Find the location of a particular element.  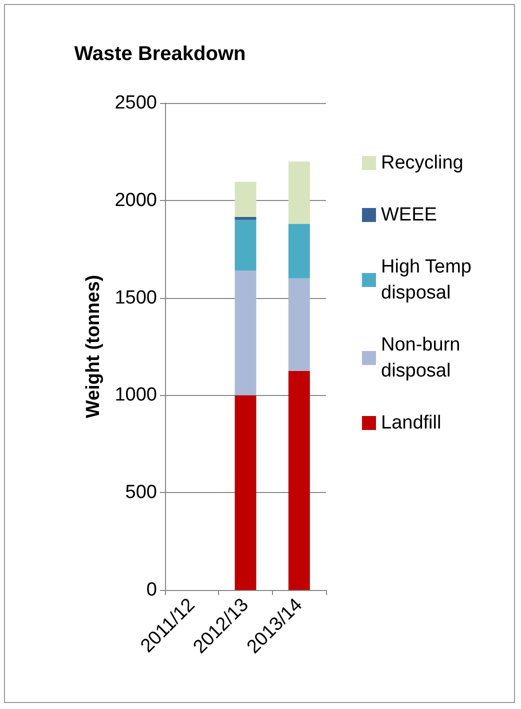

chart-title: Waste Breakdown is located at coordinates (160, 54).